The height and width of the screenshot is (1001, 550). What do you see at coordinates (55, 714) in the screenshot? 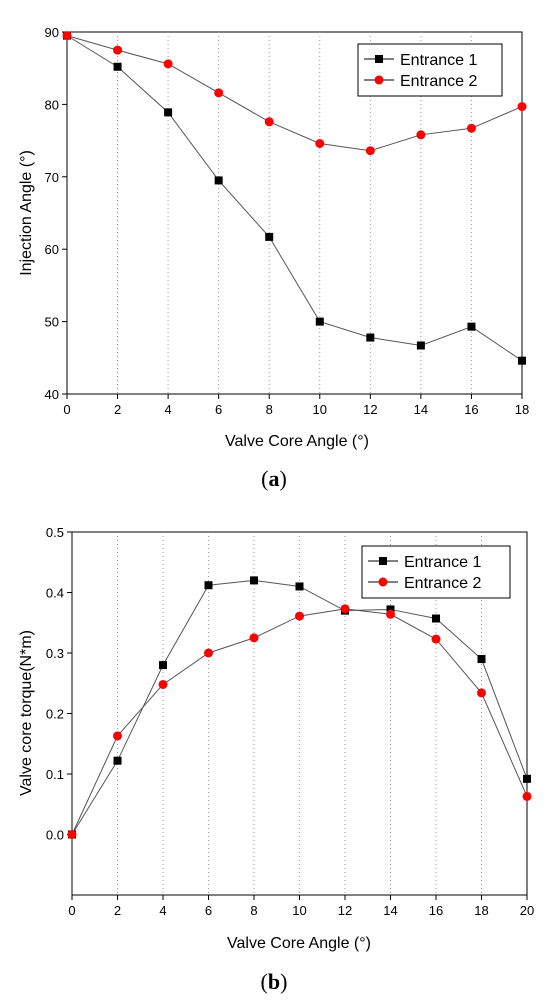
I see `y-tick-label: 0.2` at bounding box center [55, 714].